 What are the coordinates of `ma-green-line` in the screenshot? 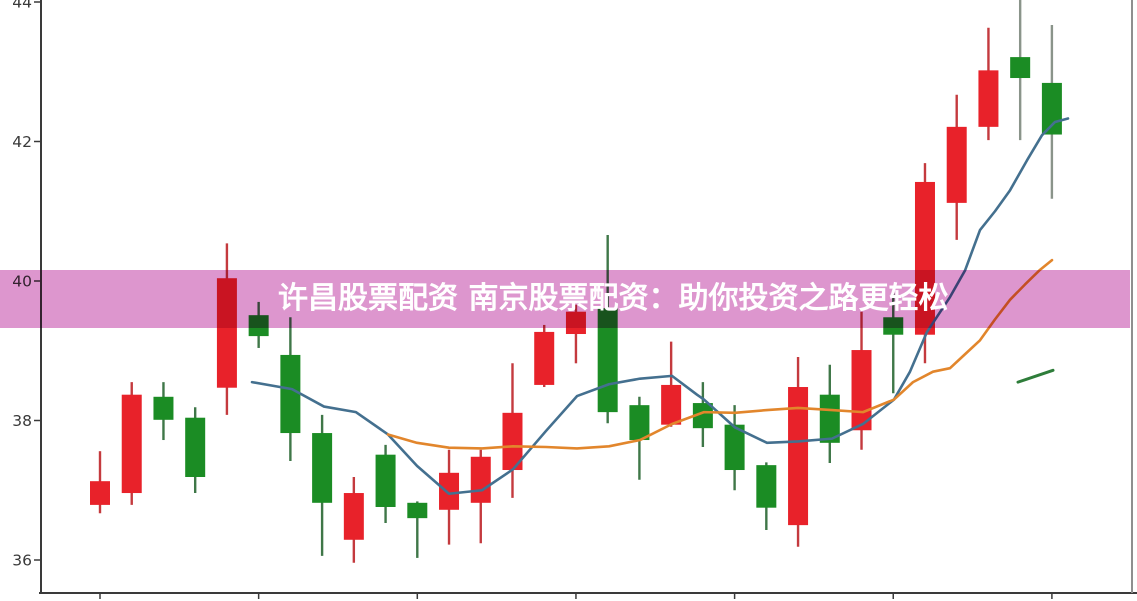 It's located at (1035, 376).